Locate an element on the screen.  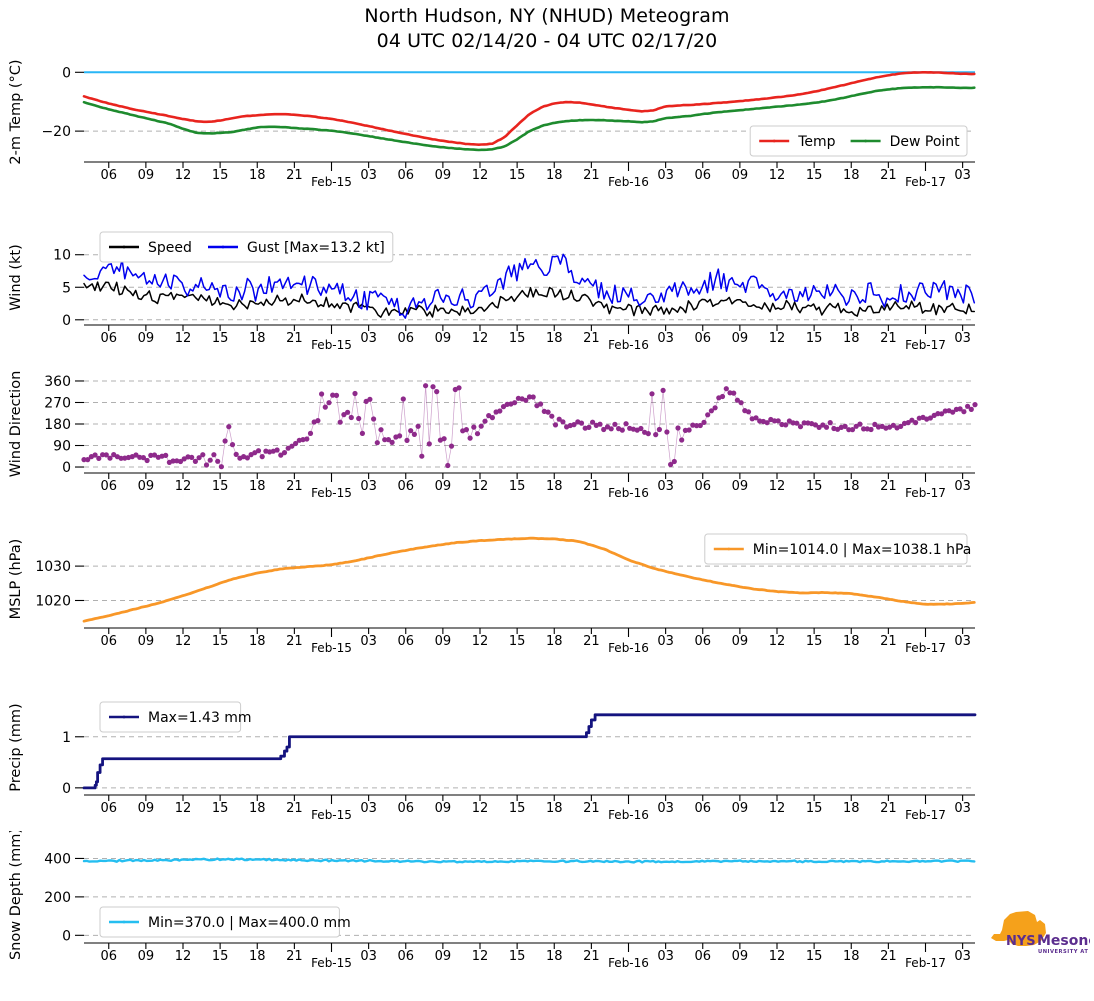
title-line-2: 04 UTC 02/14/20 - 04 UTC 02/17/20 is located at coordinates (547, 41).